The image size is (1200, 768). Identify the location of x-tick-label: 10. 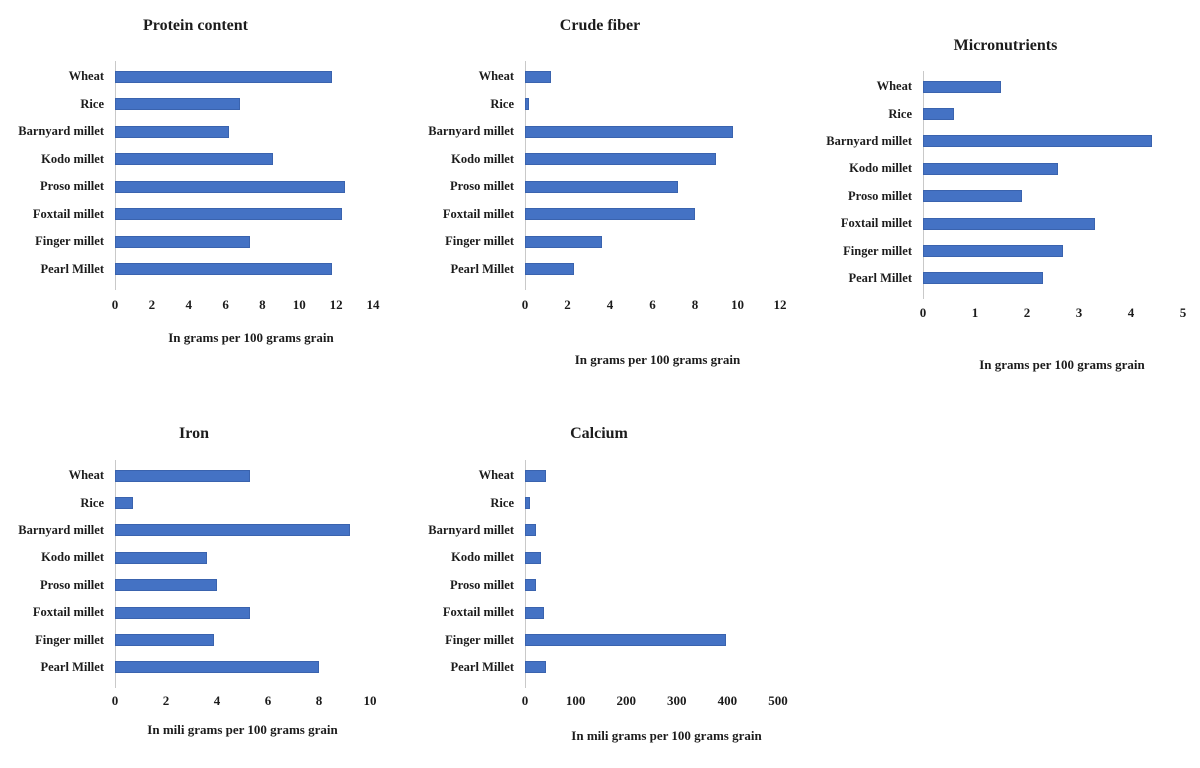
(370, 701).